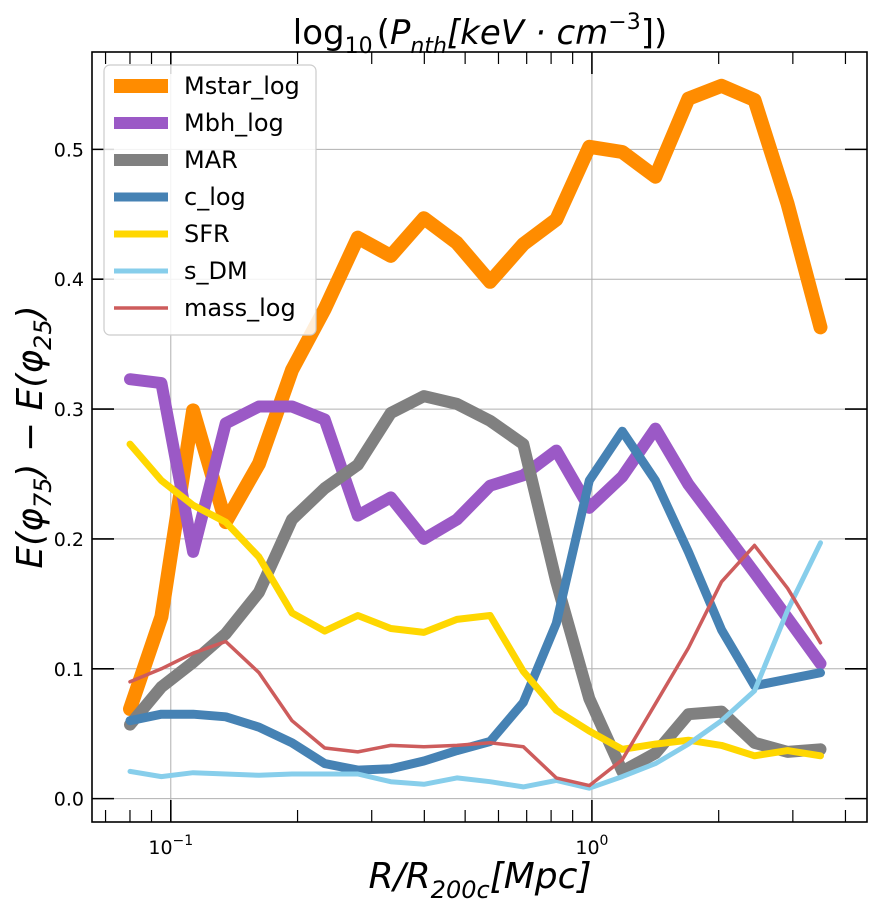  Describe the element at coordinates (211, 160) in the screenshot. I see `legend-label: MAR` at that location.